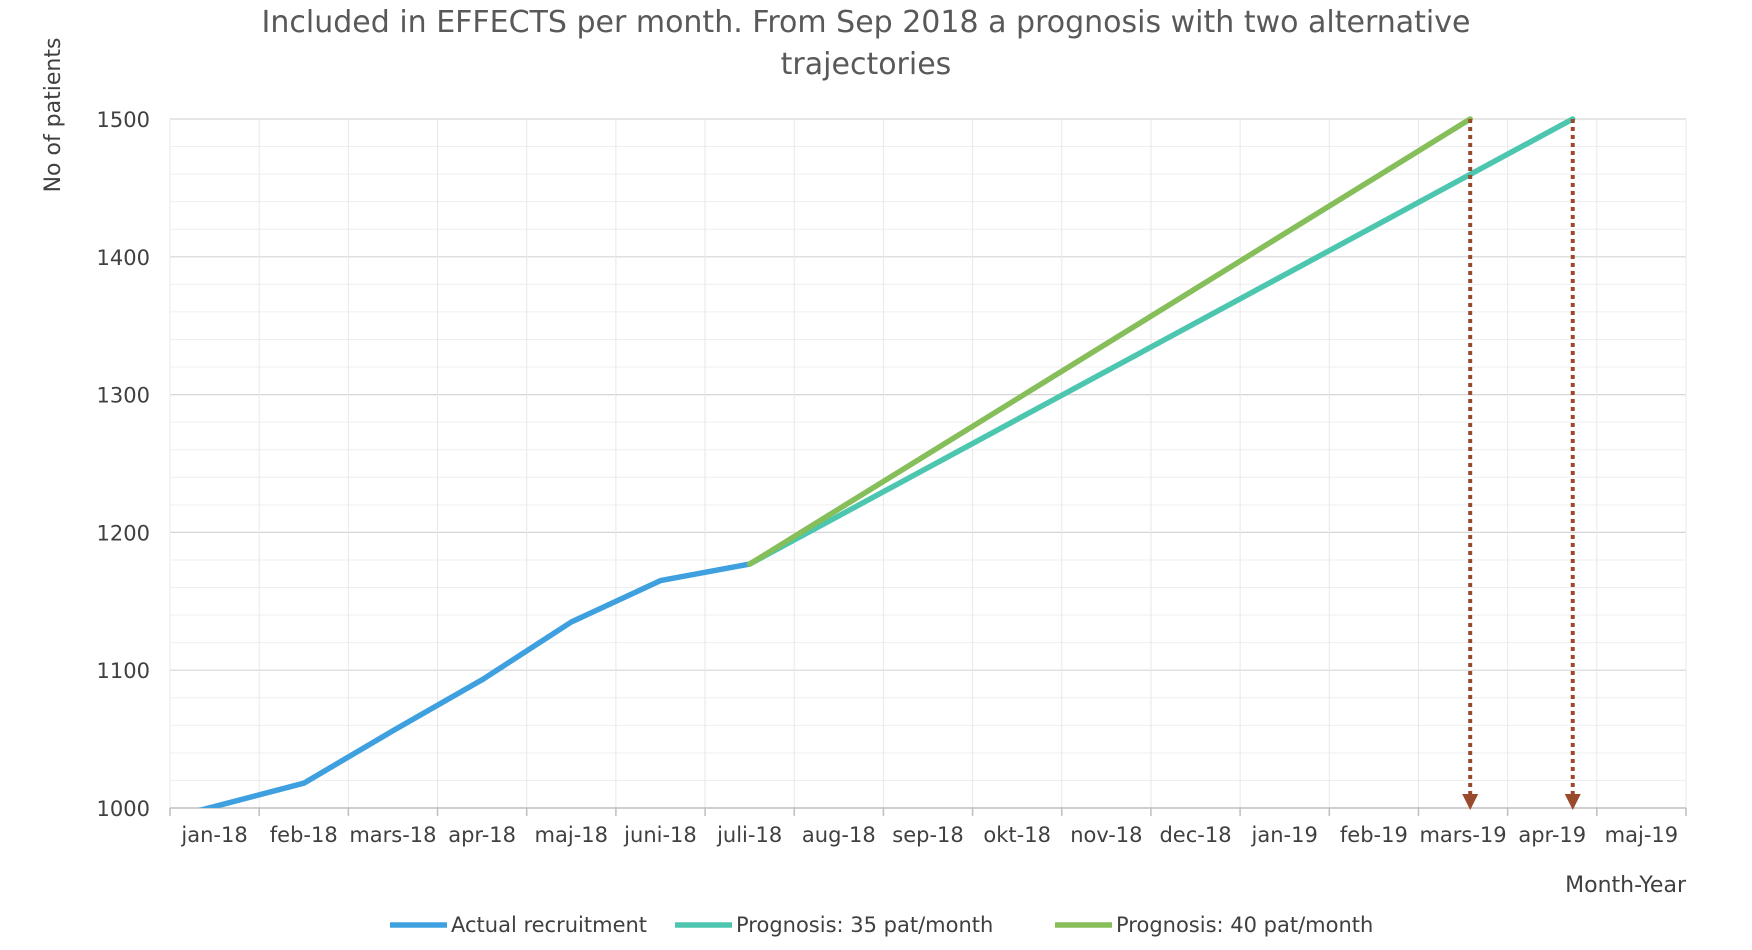 The width and height of the screenshot is (1752, 950). I want to click on legend-label: Prognosis: 35 pat/month, so click(864, 925).